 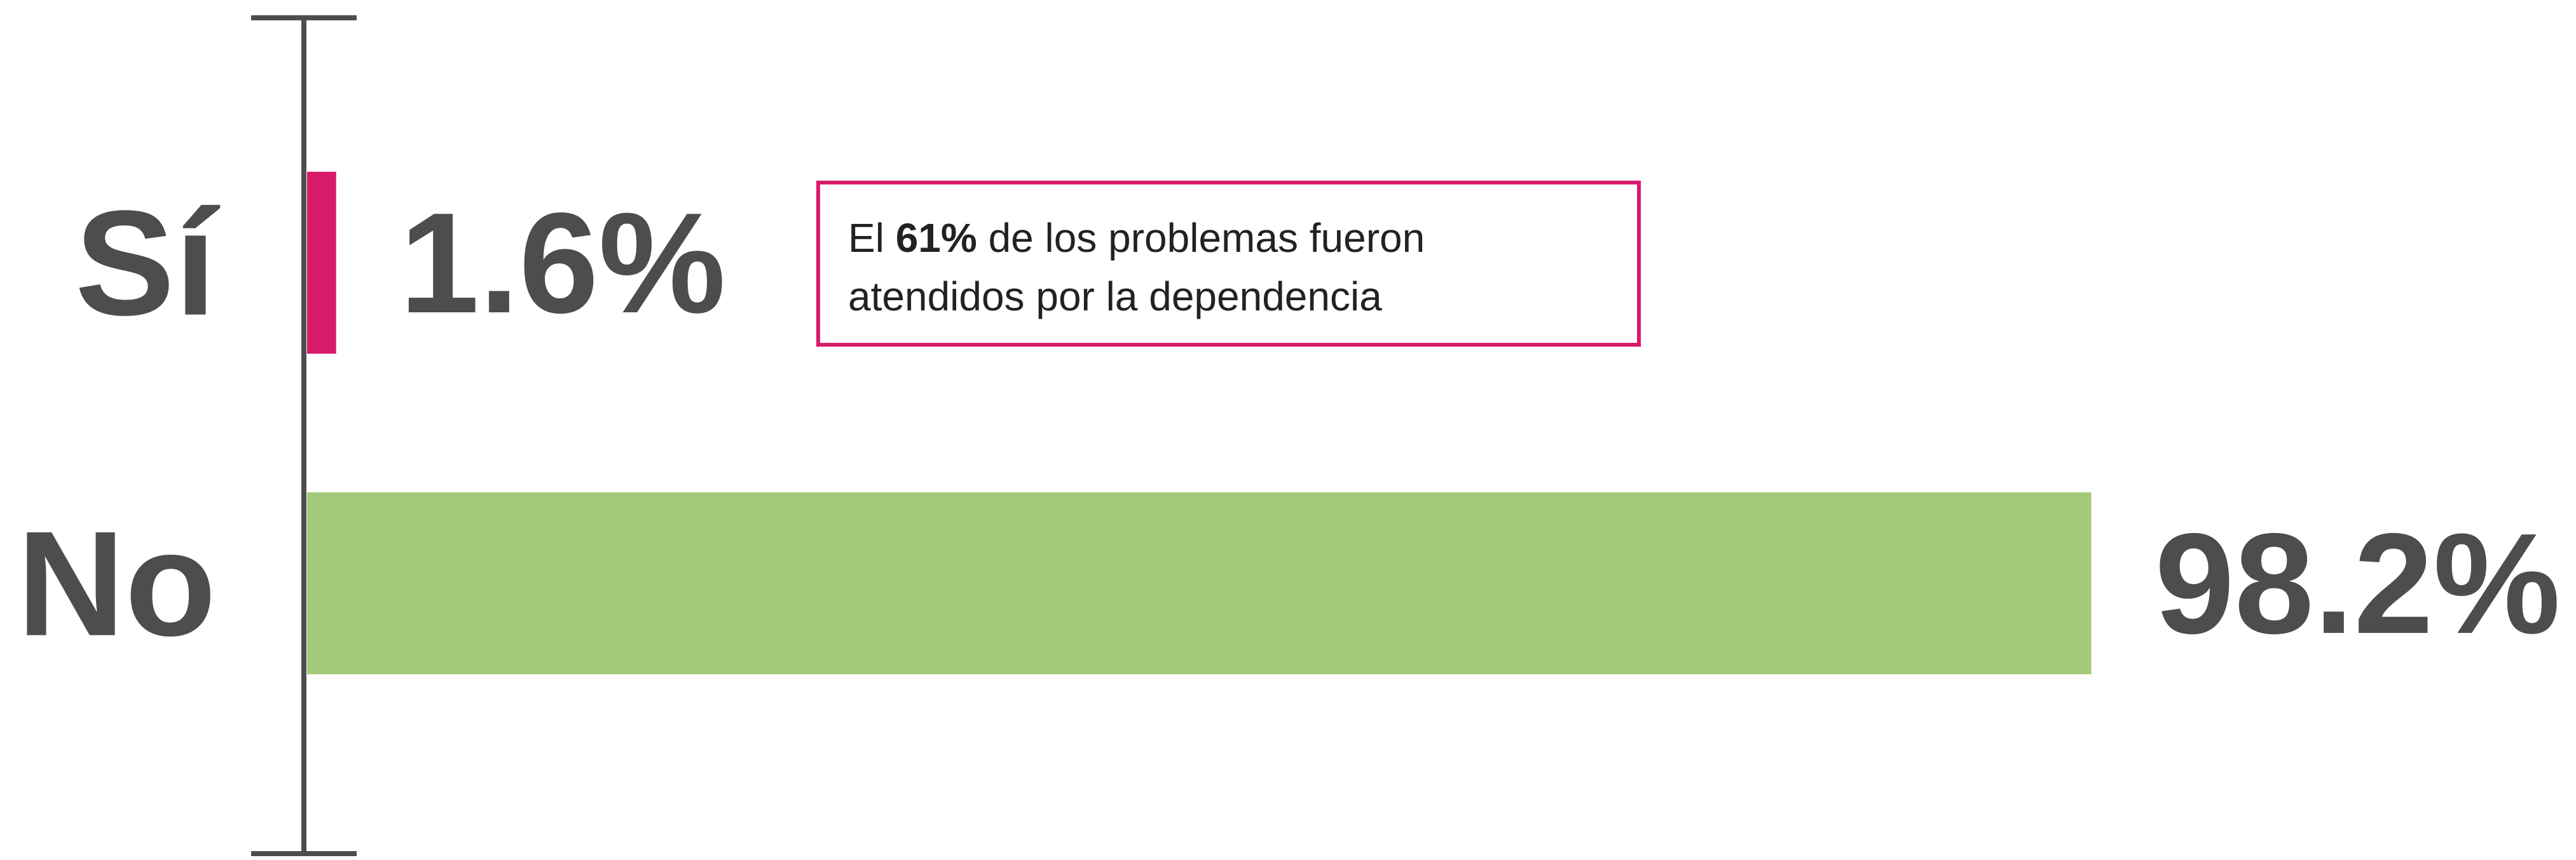 What do you see at coordinates (872, 238) in the screenshot?
I see `annotation-text: El` at bounding box center [872, 238].